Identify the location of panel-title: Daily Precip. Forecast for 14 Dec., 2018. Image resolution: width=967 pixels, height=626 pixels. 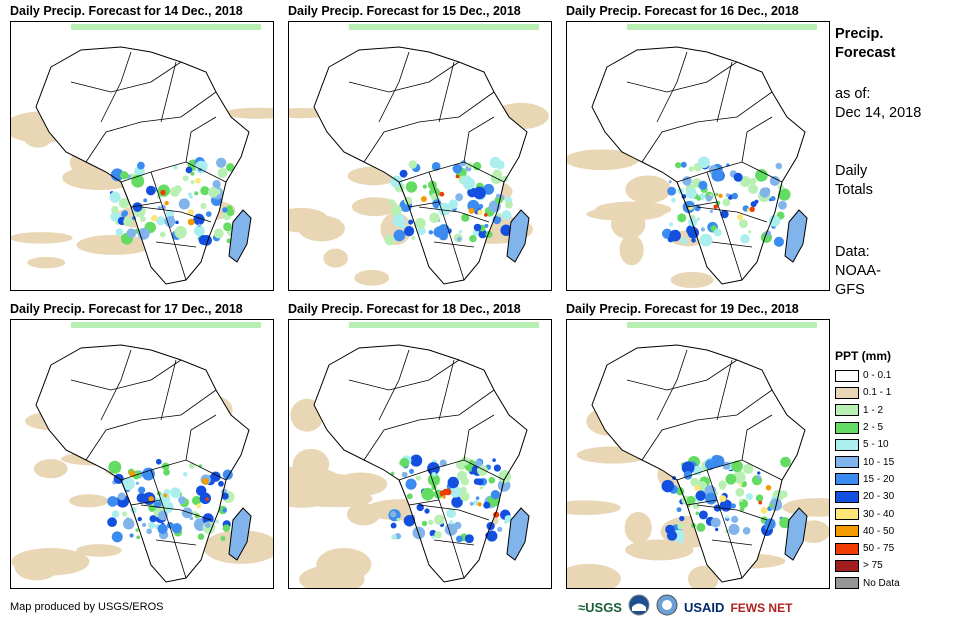
(126, 11).